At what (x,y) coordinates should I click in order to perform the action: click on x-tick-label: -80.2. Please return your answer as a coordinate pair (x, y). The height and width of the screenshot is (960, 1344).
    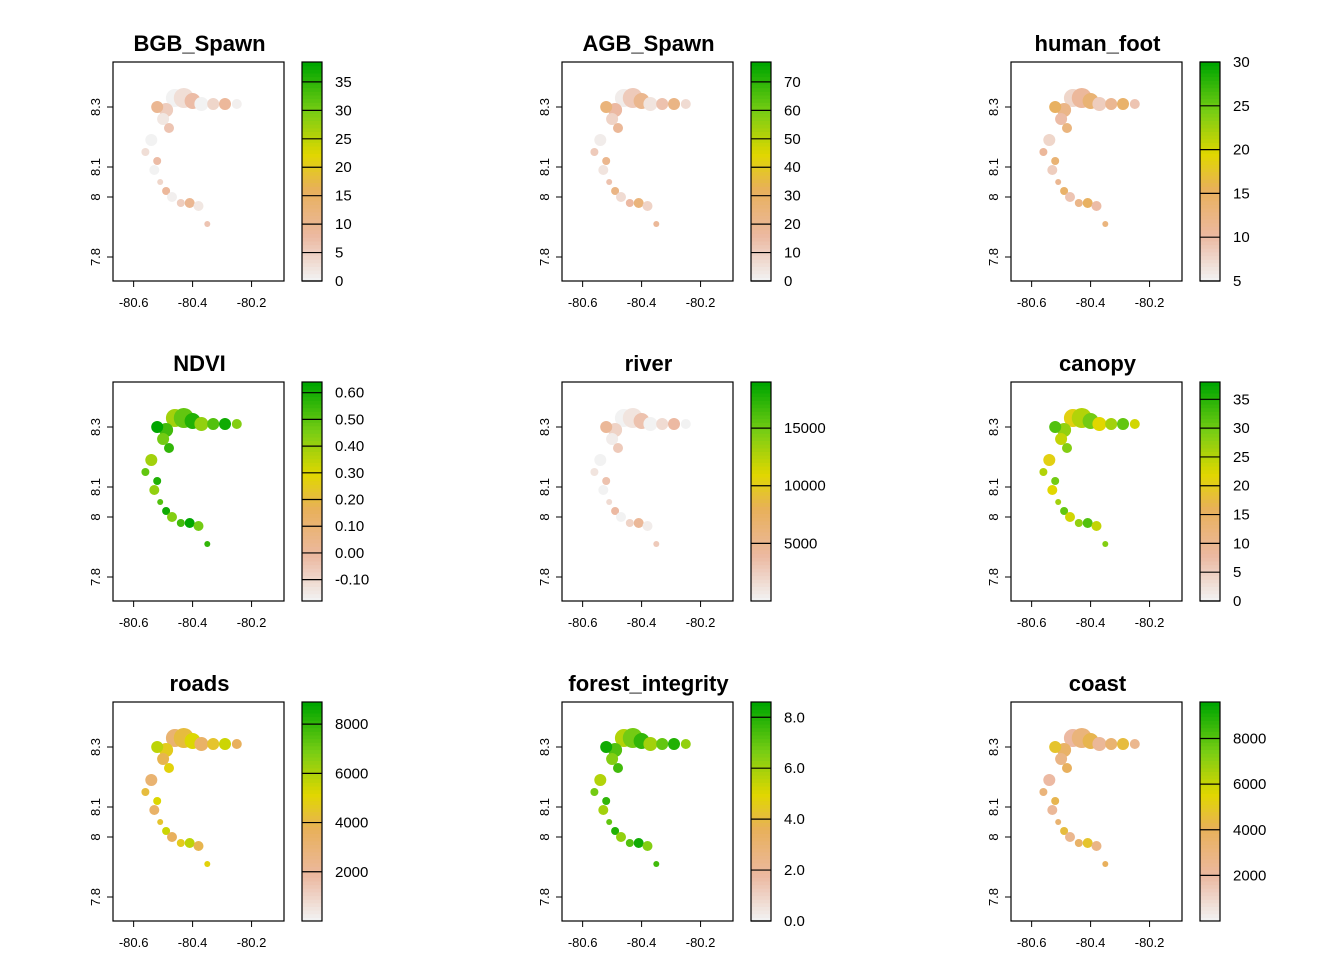
    Looking at the image, I should click on (701, 622).